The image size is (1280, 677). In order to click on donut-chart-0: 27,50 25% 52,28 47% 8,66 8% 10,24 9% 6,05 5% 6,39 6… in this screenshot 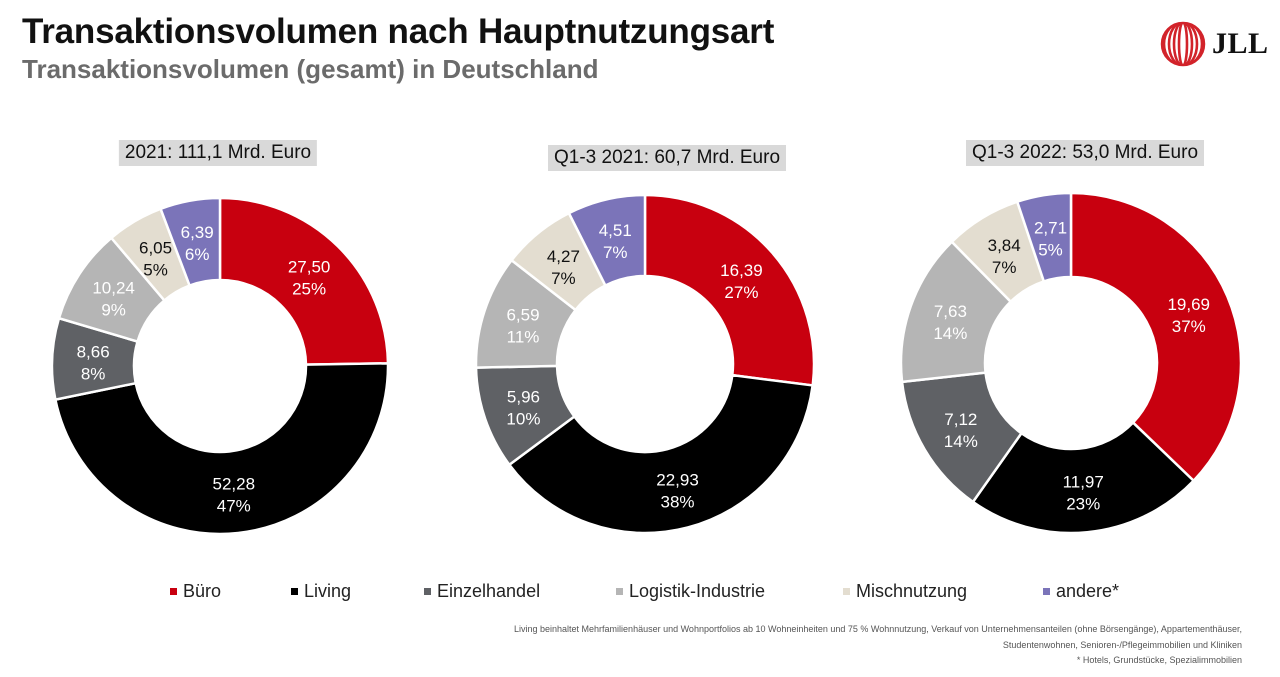, I will do `click(220, 366)`.